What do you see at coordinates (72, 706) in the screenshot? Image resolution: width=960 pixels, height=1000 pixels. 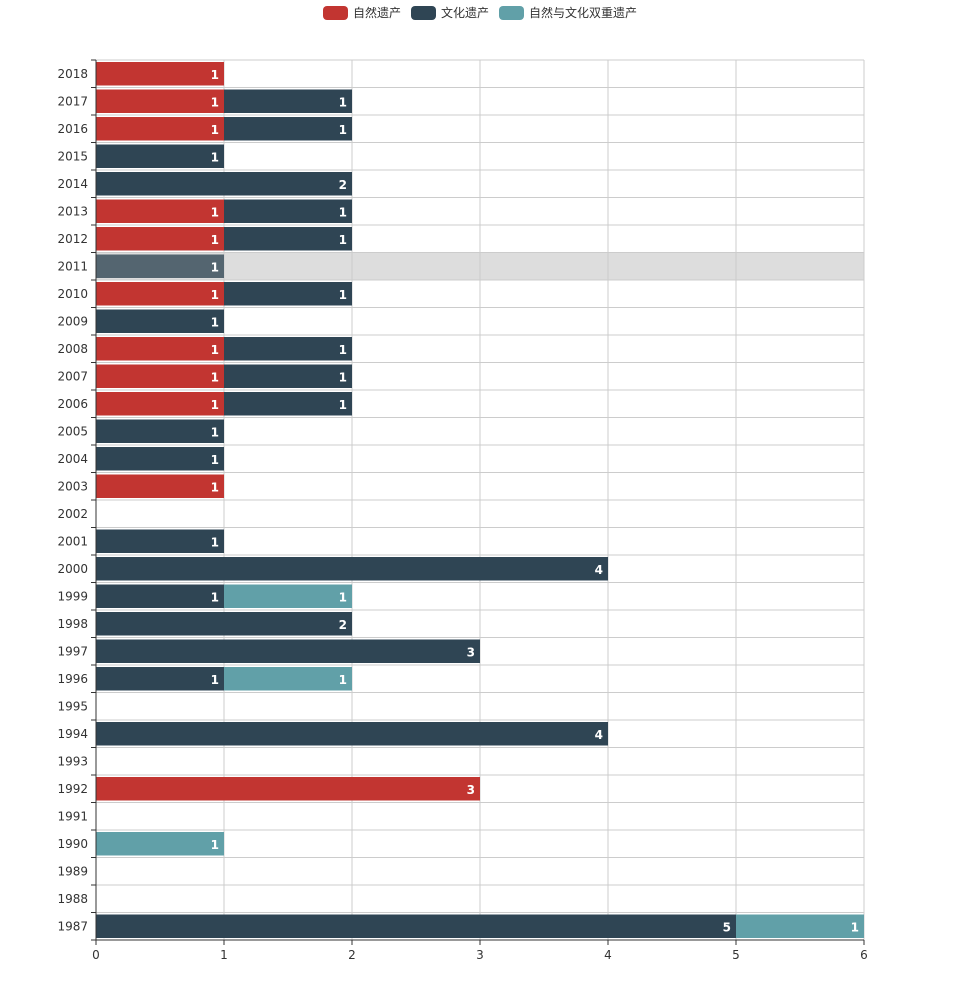 I see `y-tick-label-1995: 1995` at bounding box center [72, 706].